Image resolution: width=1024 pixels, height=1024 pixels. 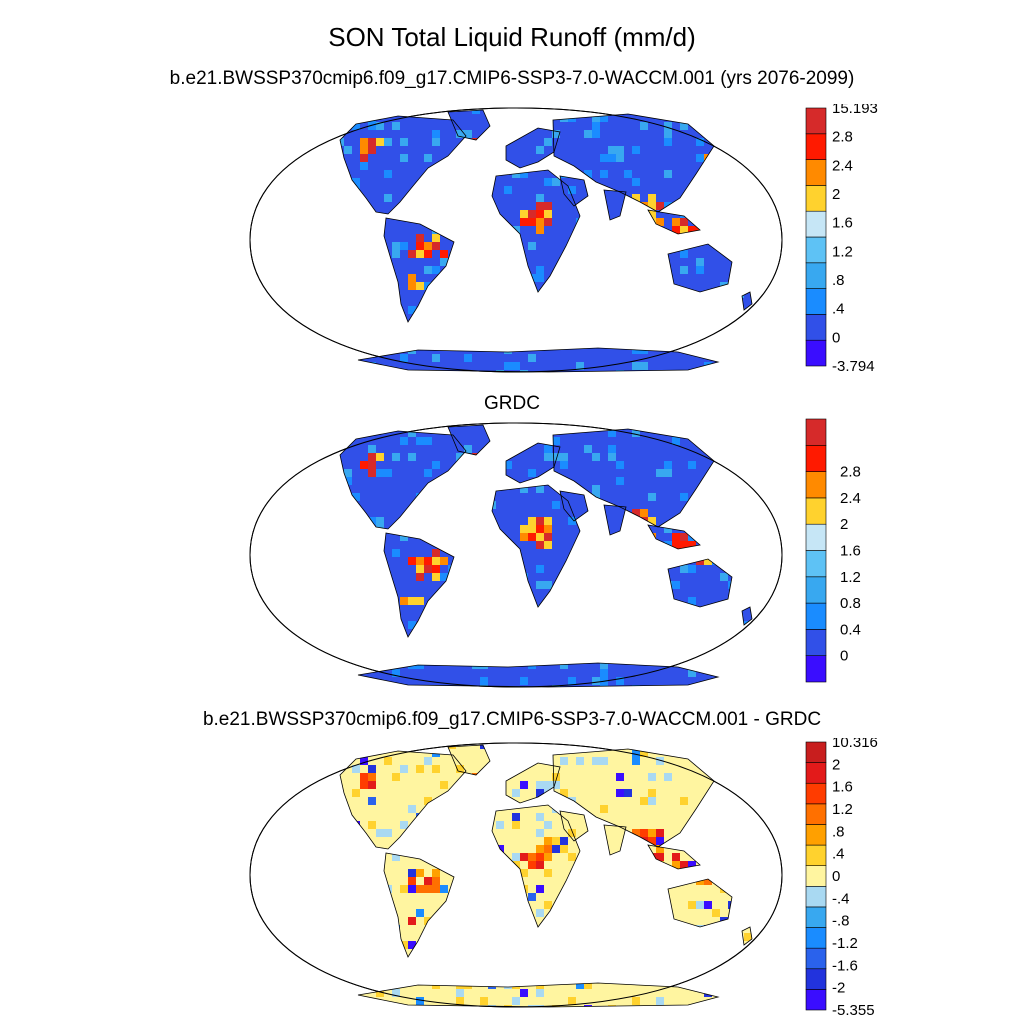 What do you see at coordinates (853, 366) in the screenshot?
I see `colorbar-tick-label: -3.794` at bounding box center [853, 366].